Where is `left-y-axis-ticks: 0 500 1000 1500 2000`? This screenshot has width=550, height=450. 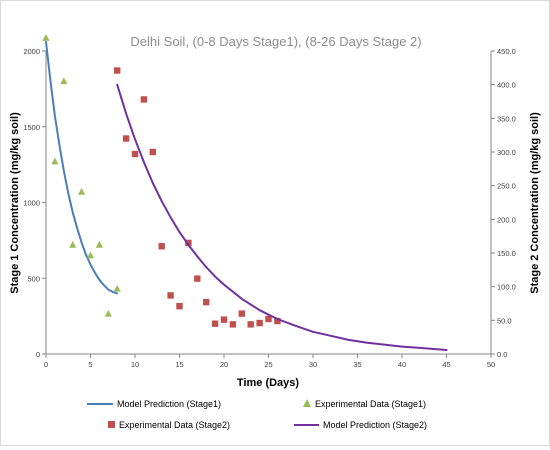
left-y-axis-ticks: 0 500 1000 1500 2000 is located at coordinates (34, 203).